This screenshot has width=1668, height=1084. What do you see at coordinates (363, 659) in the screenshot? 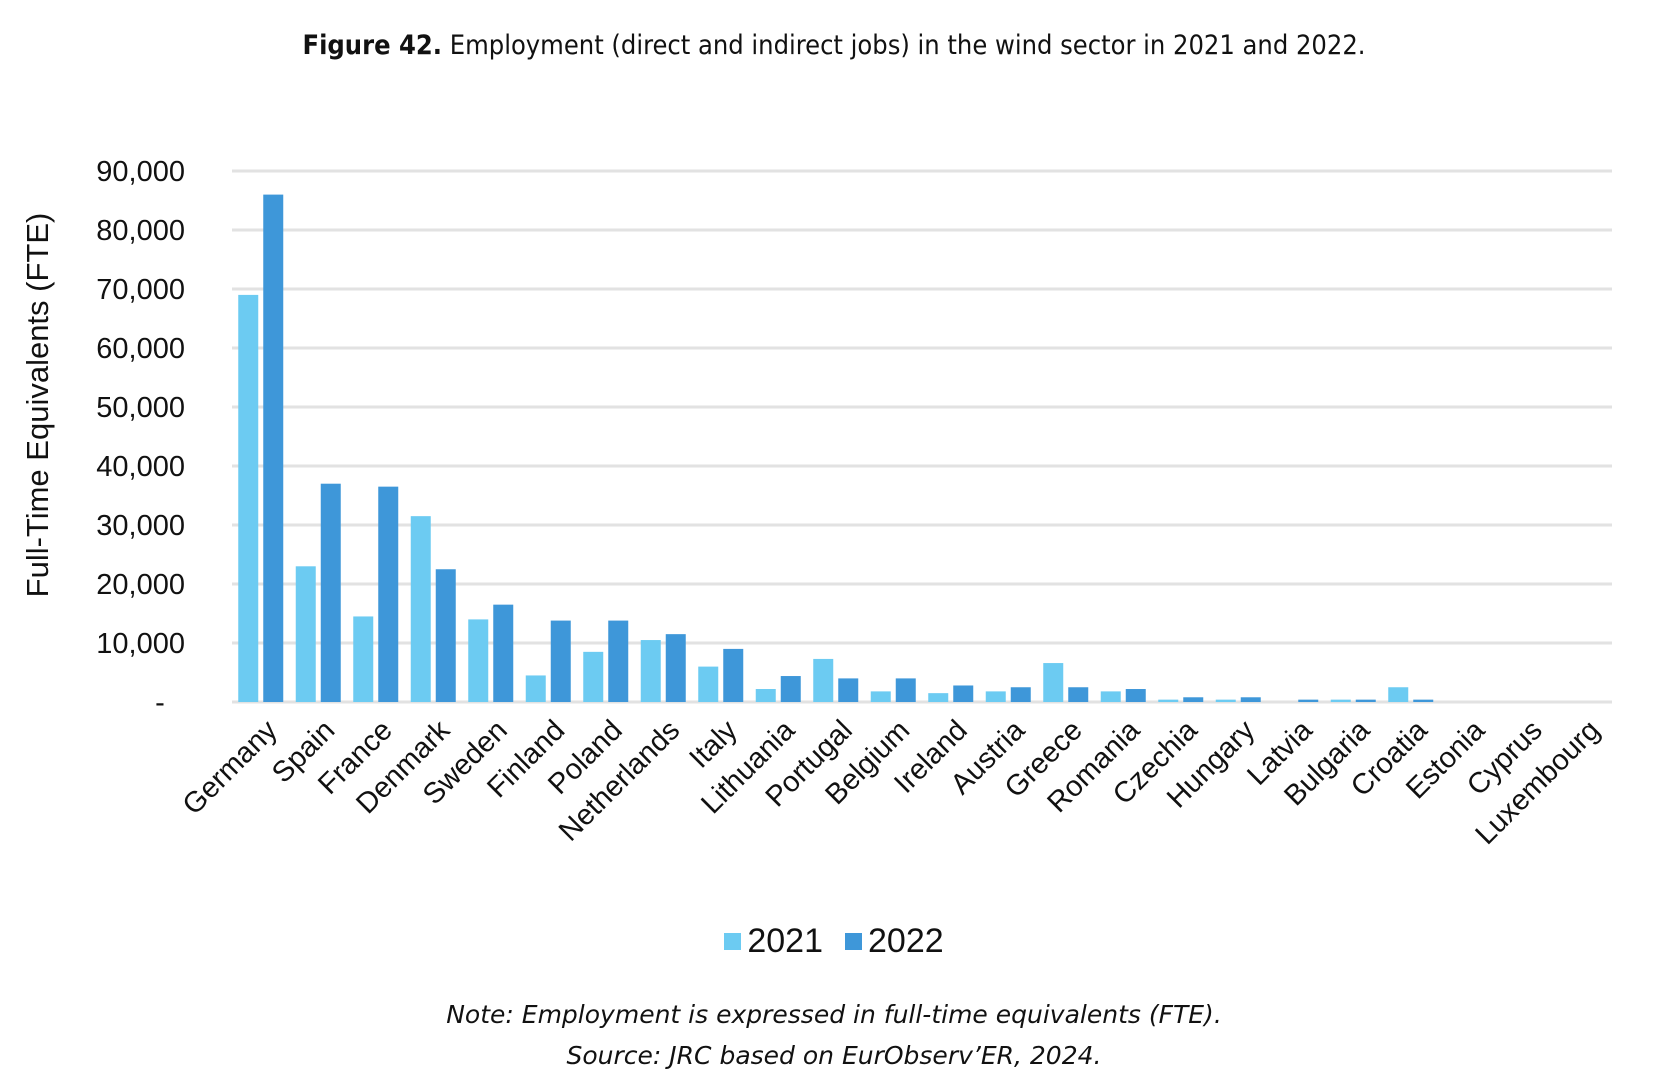
I see `bar-2021-france` at bounding box center [363, 659].